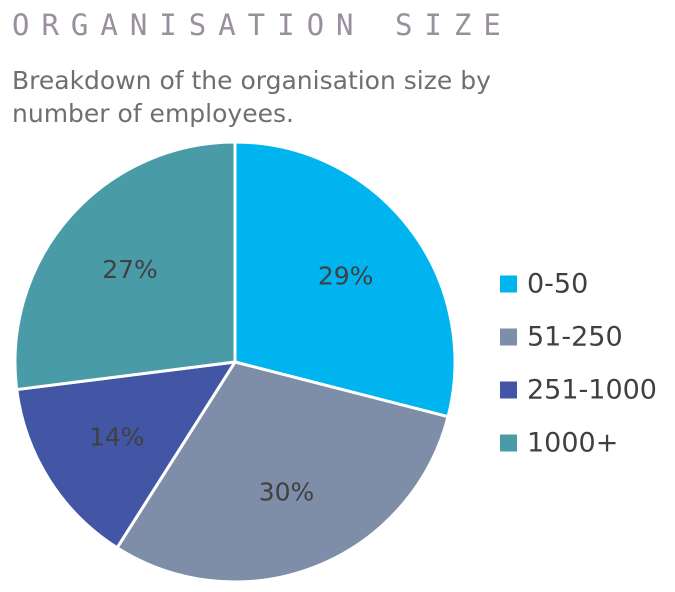 This screenshot has height=592, width=675. Describe the element at coordinates (575, 337) in the screenshot. I see `legend-label-51-250: 51-250` at that location.